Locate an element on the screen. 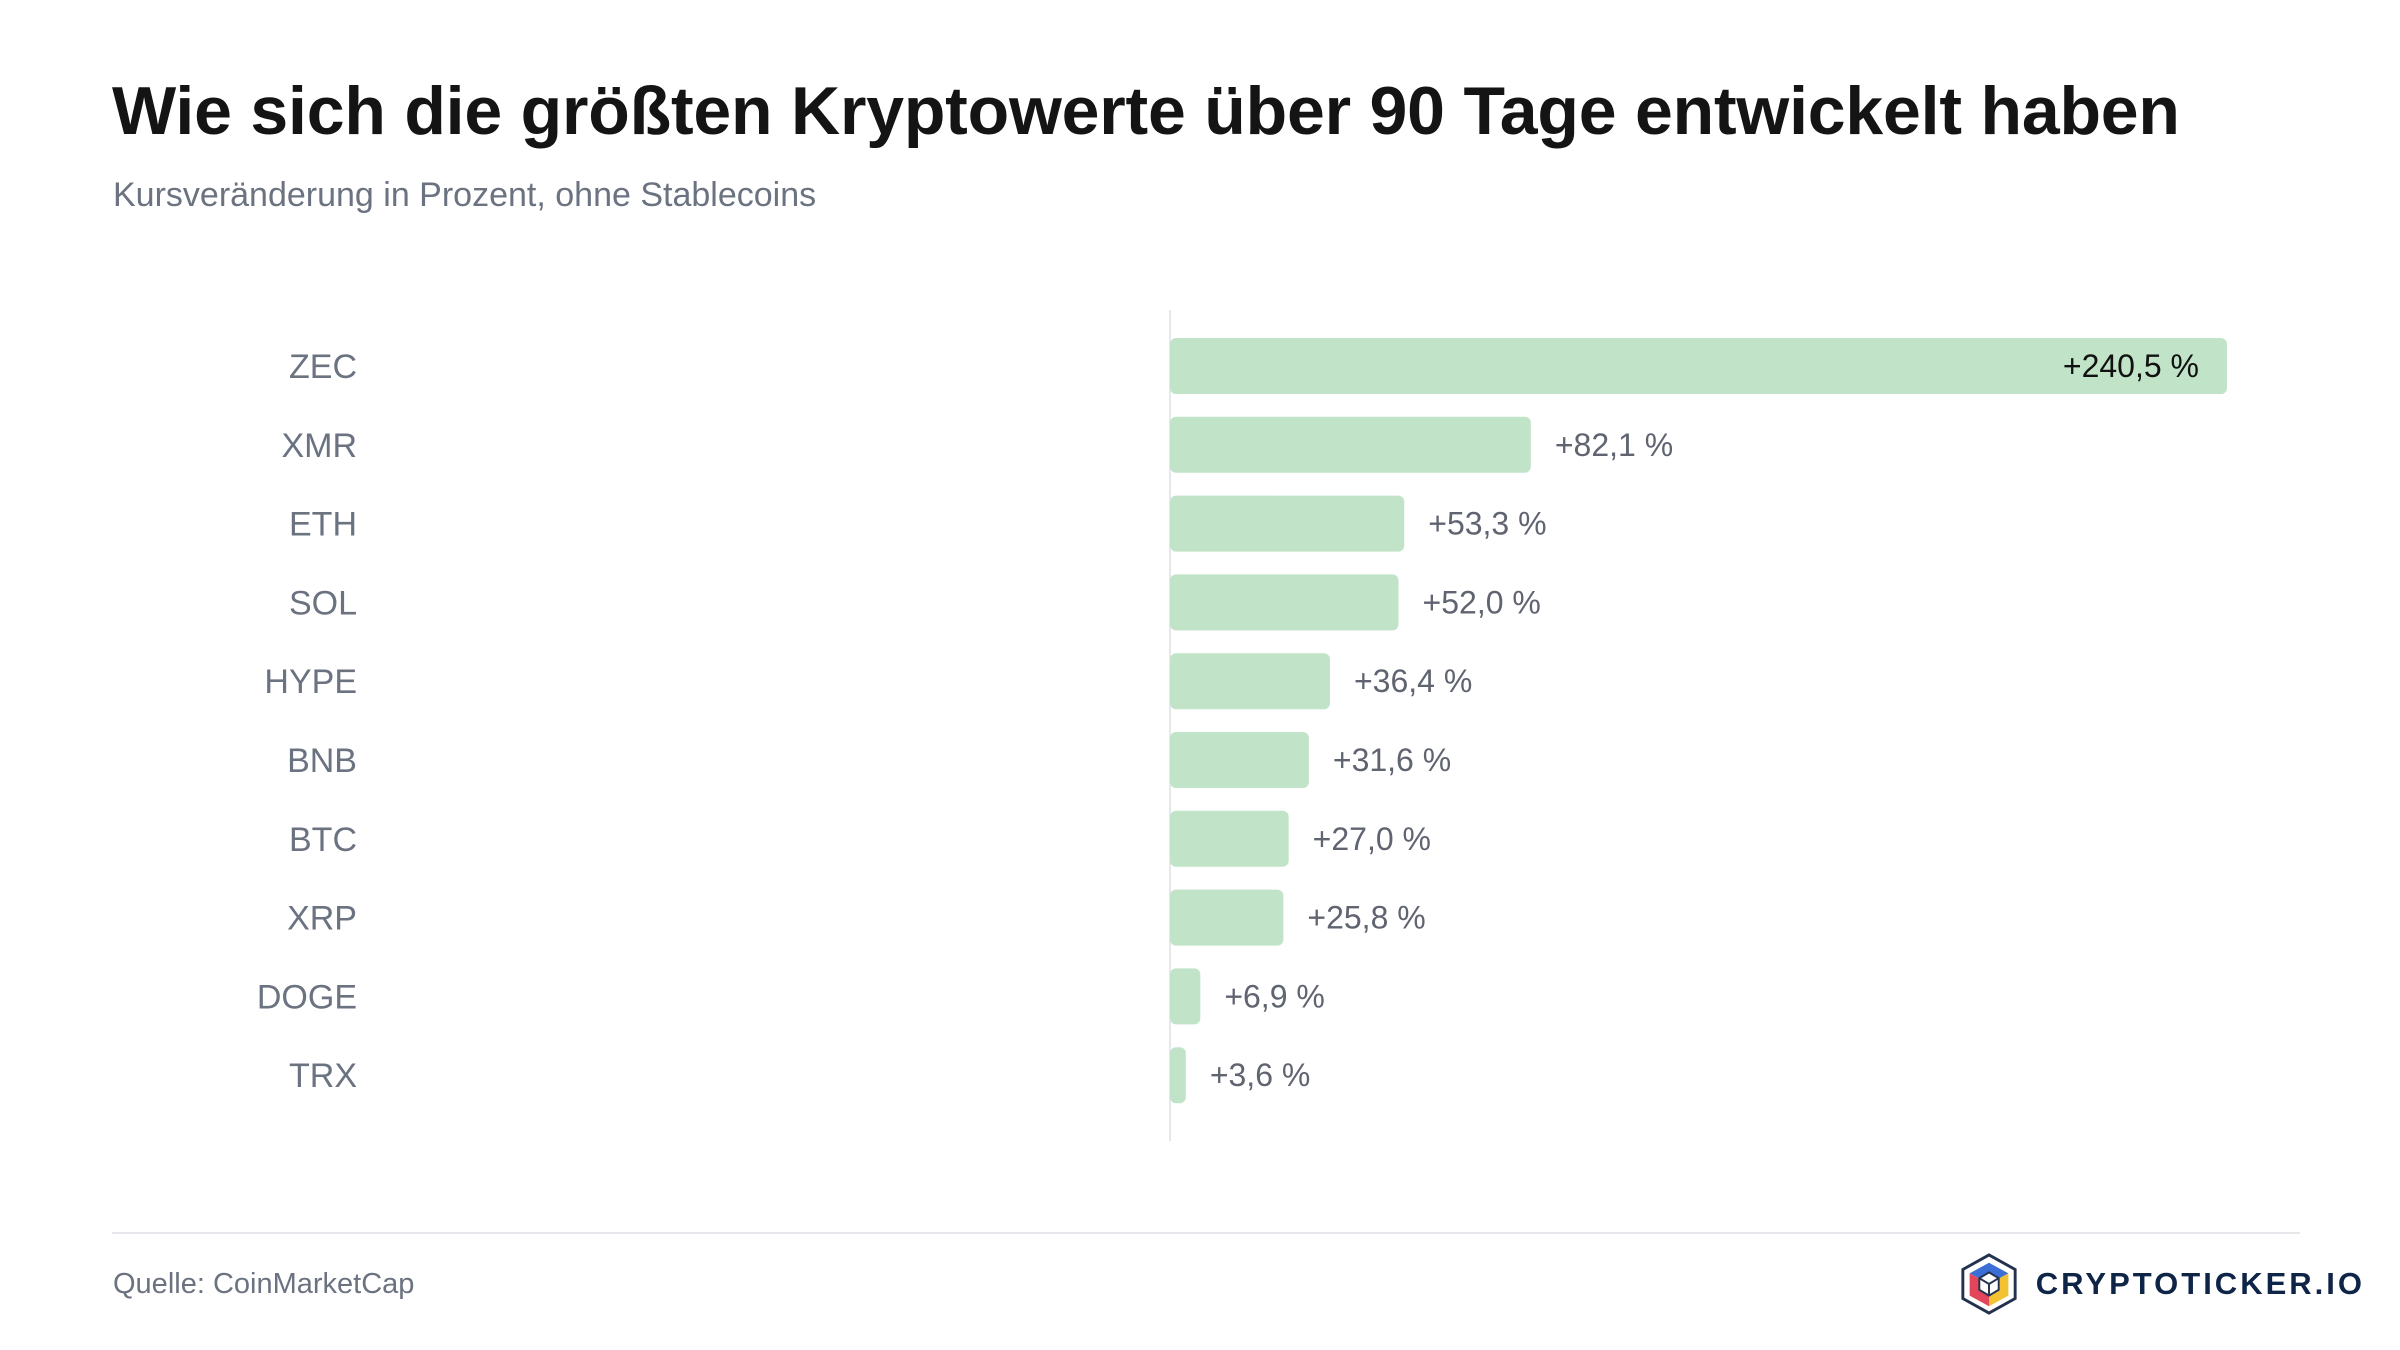  value-label: +240,5 % is located at coordinates (2131, 366).